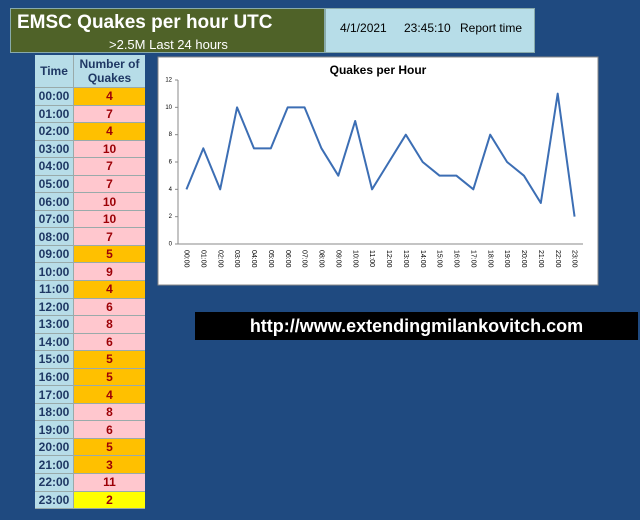 Image resolution: width=640 pixels, height=520 pixels. I want to click on count-cell: 2, so click(109, 500).